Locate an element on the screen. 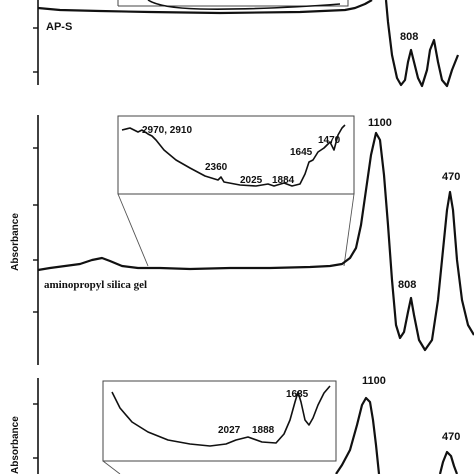 This screenshot has height=474, width=474. panel3-peak-label: 1100 is located at coordinates (374, 381).